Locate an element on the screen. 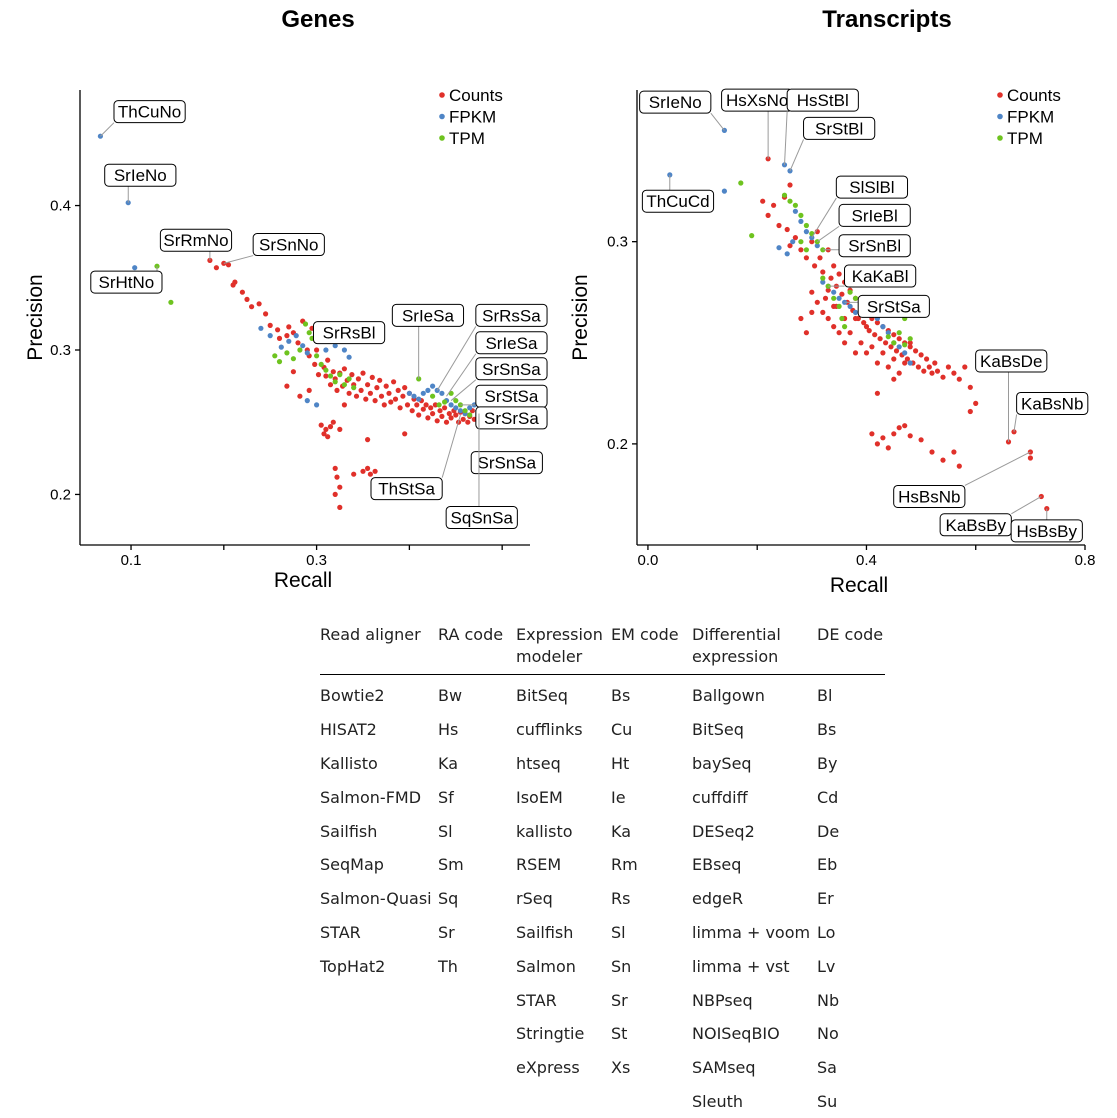 The image size is (1117, 1118). header-differential-expression: Differential expression is located at coordinates (754, 647).